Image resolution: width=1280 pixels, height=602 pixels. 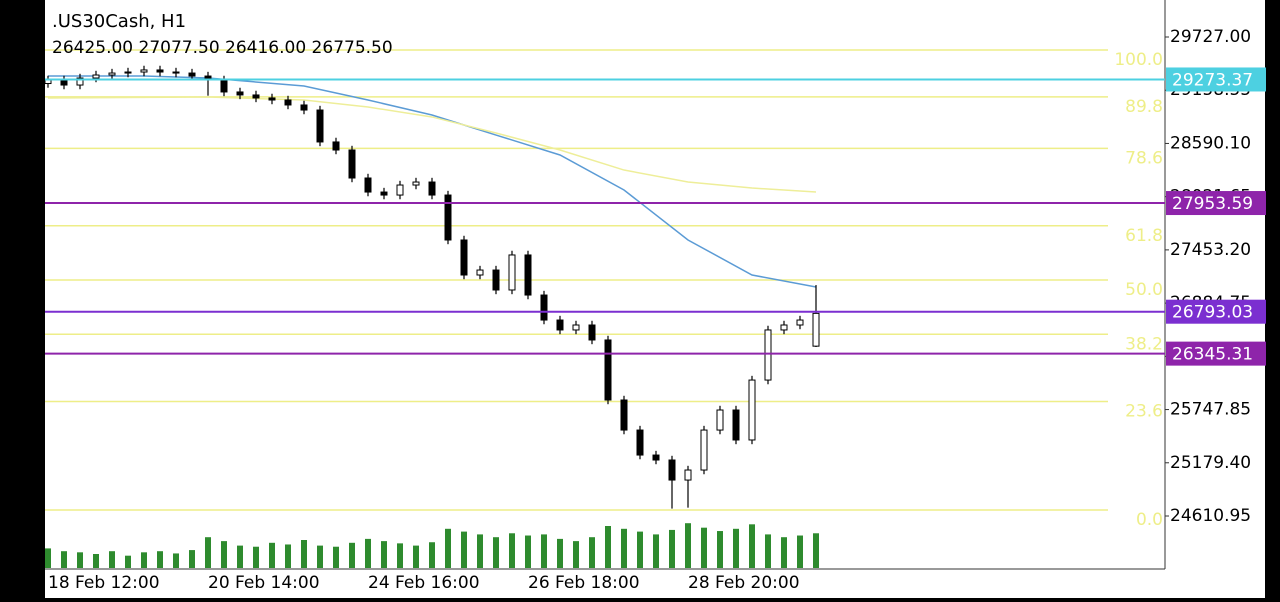 I want to click on price-label: 29273.37, so click(x=1212, y=80).